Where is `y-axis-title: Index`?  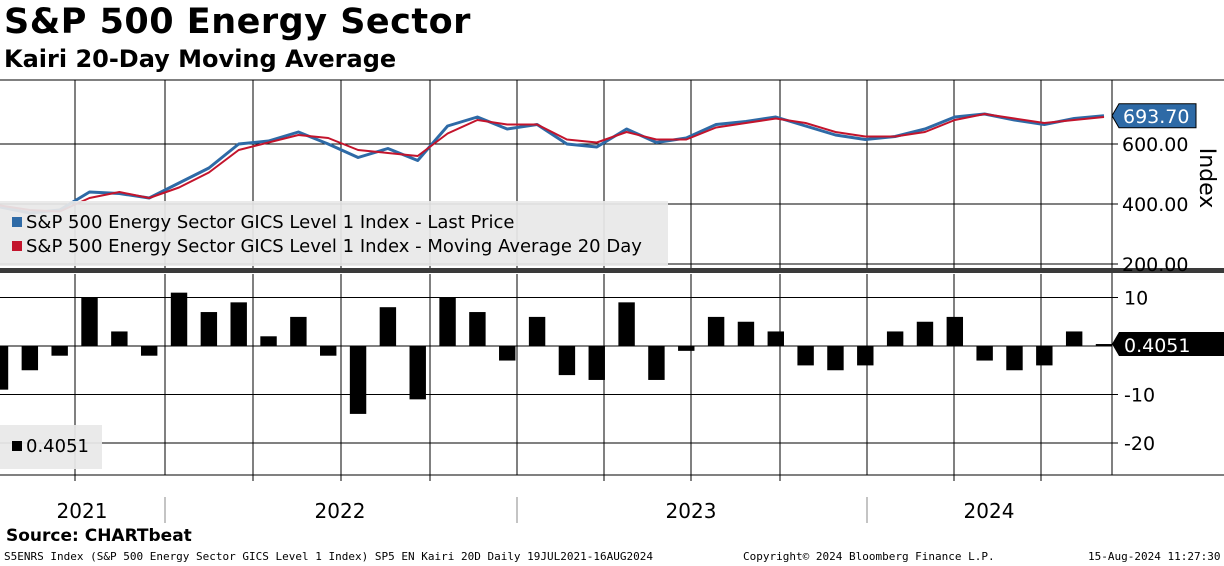
y-axis-title: Index is located at coordinates (1206, 178).